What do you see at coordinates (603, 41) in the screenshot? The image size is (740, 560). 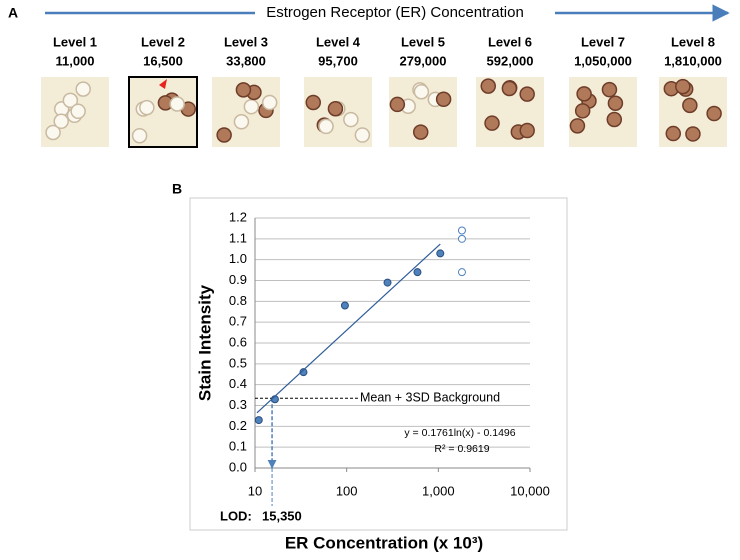 I see `level-name: Level 7` at bounding box center [603, 41].